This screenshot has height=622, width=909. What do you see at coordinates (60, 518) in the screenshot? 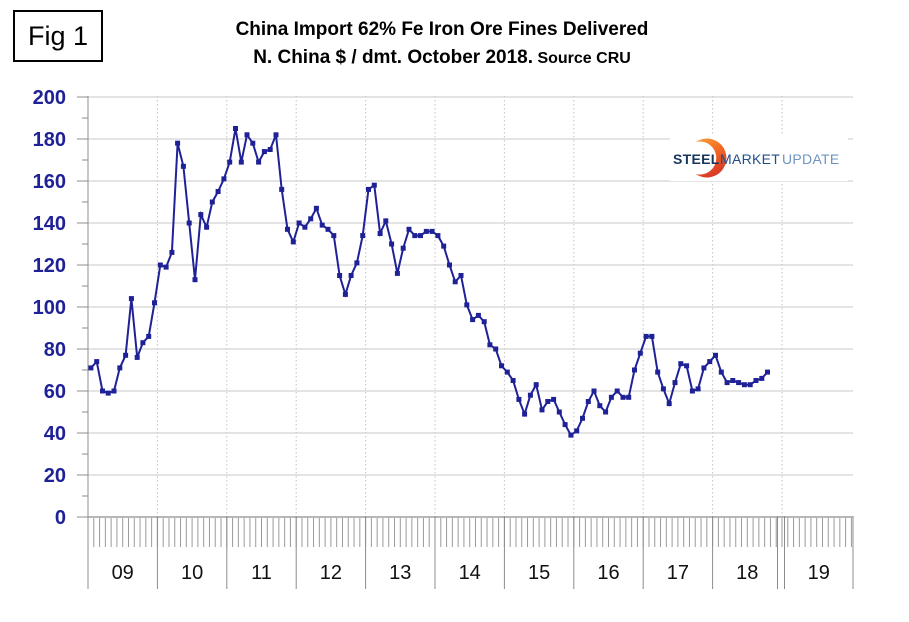
I see `y-tick-label: 0` at bounding box center [60, 518].